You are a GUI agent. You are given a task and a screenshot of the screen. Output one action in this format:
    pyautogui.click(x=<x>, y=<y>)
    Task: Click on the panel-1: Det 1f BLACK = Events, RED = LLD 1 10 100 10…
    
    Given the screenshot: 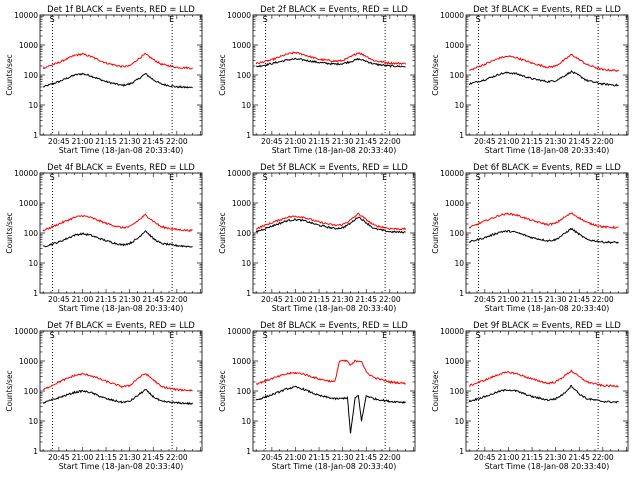 What is the action you would take?
    pyautogui.click(x=104, y=79)
    